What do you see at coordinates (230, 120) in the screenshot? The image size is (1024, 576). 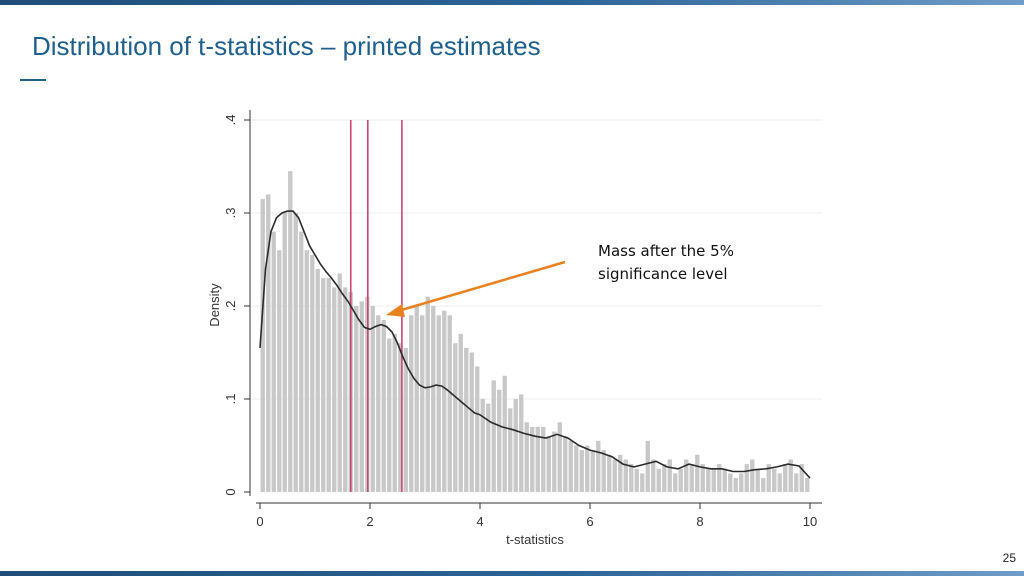 I see `y-tick-label: .4` at bounding box center [230, 120].